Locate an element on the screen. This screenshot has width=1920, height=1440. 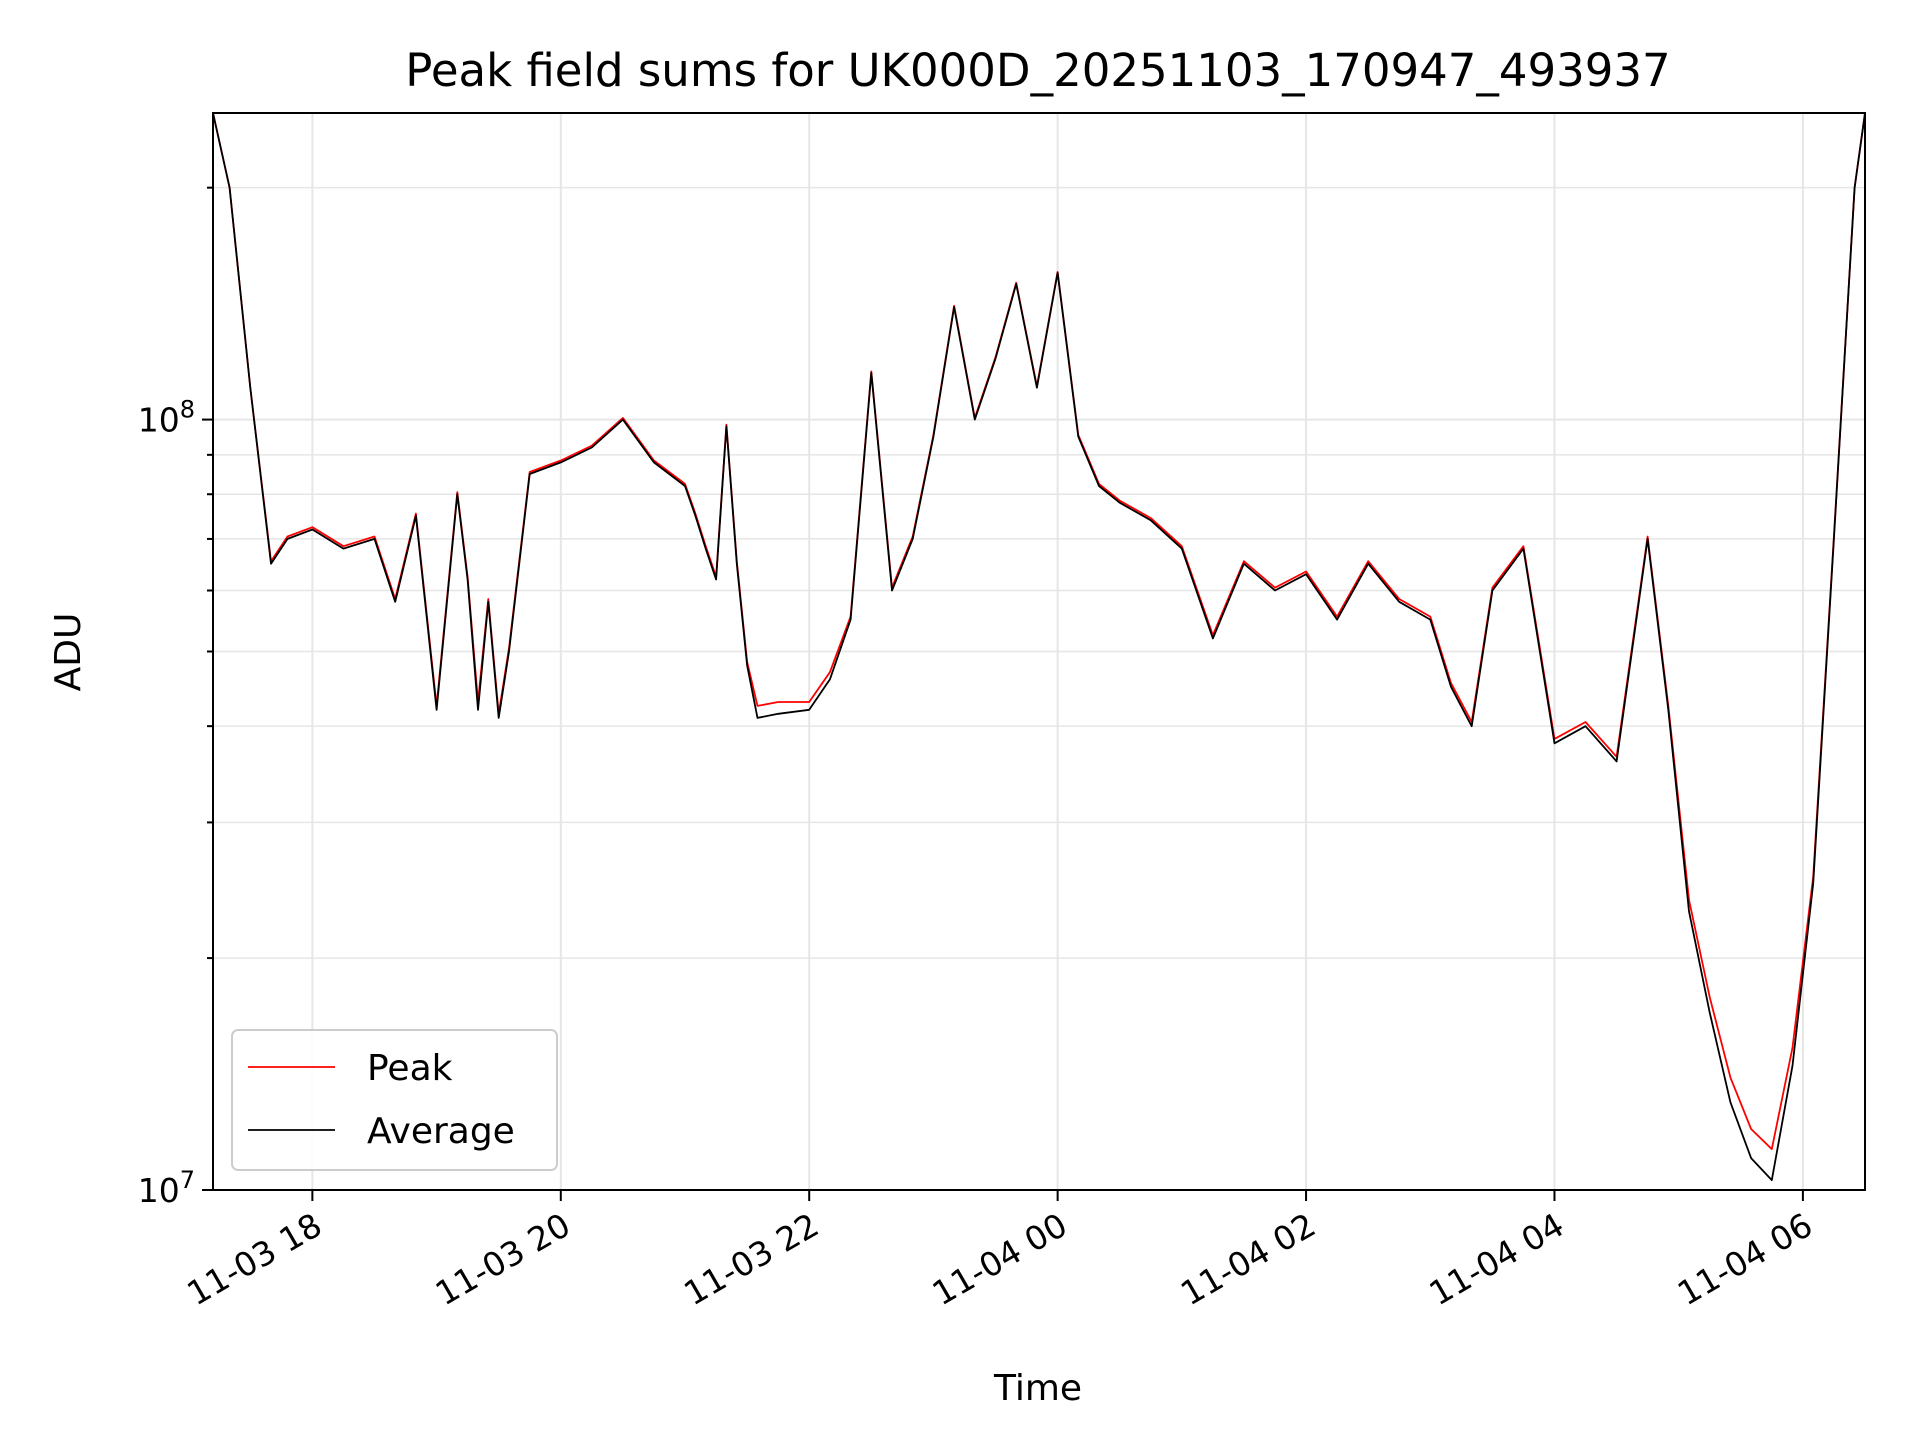
legend: Peak Average is located at coordinates (394, 1100).